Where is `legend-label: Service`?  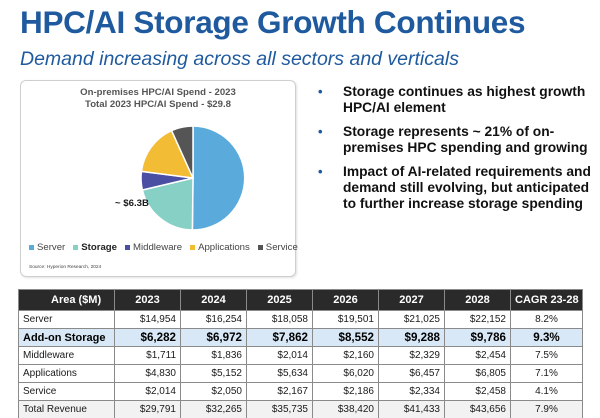 legend-label: Service is located at coordinates (281, 247).